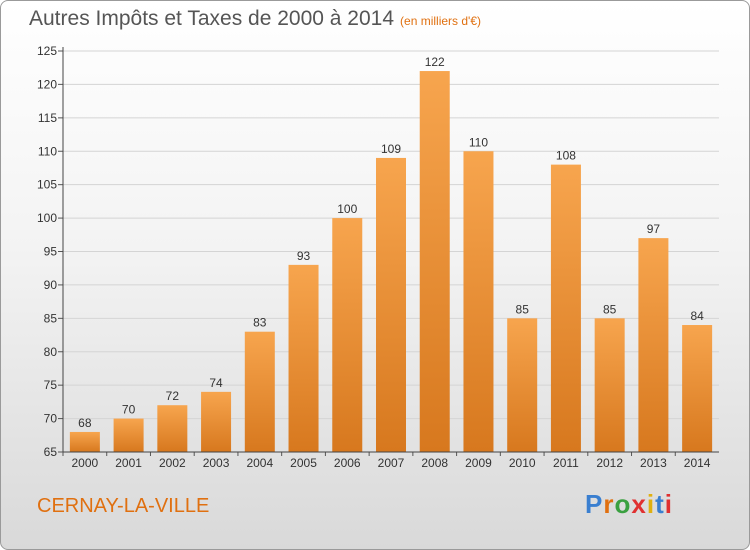 The height and width of the screenshot is (550, 750). I want to click on y-tick-label: 95, so click(51, 252).